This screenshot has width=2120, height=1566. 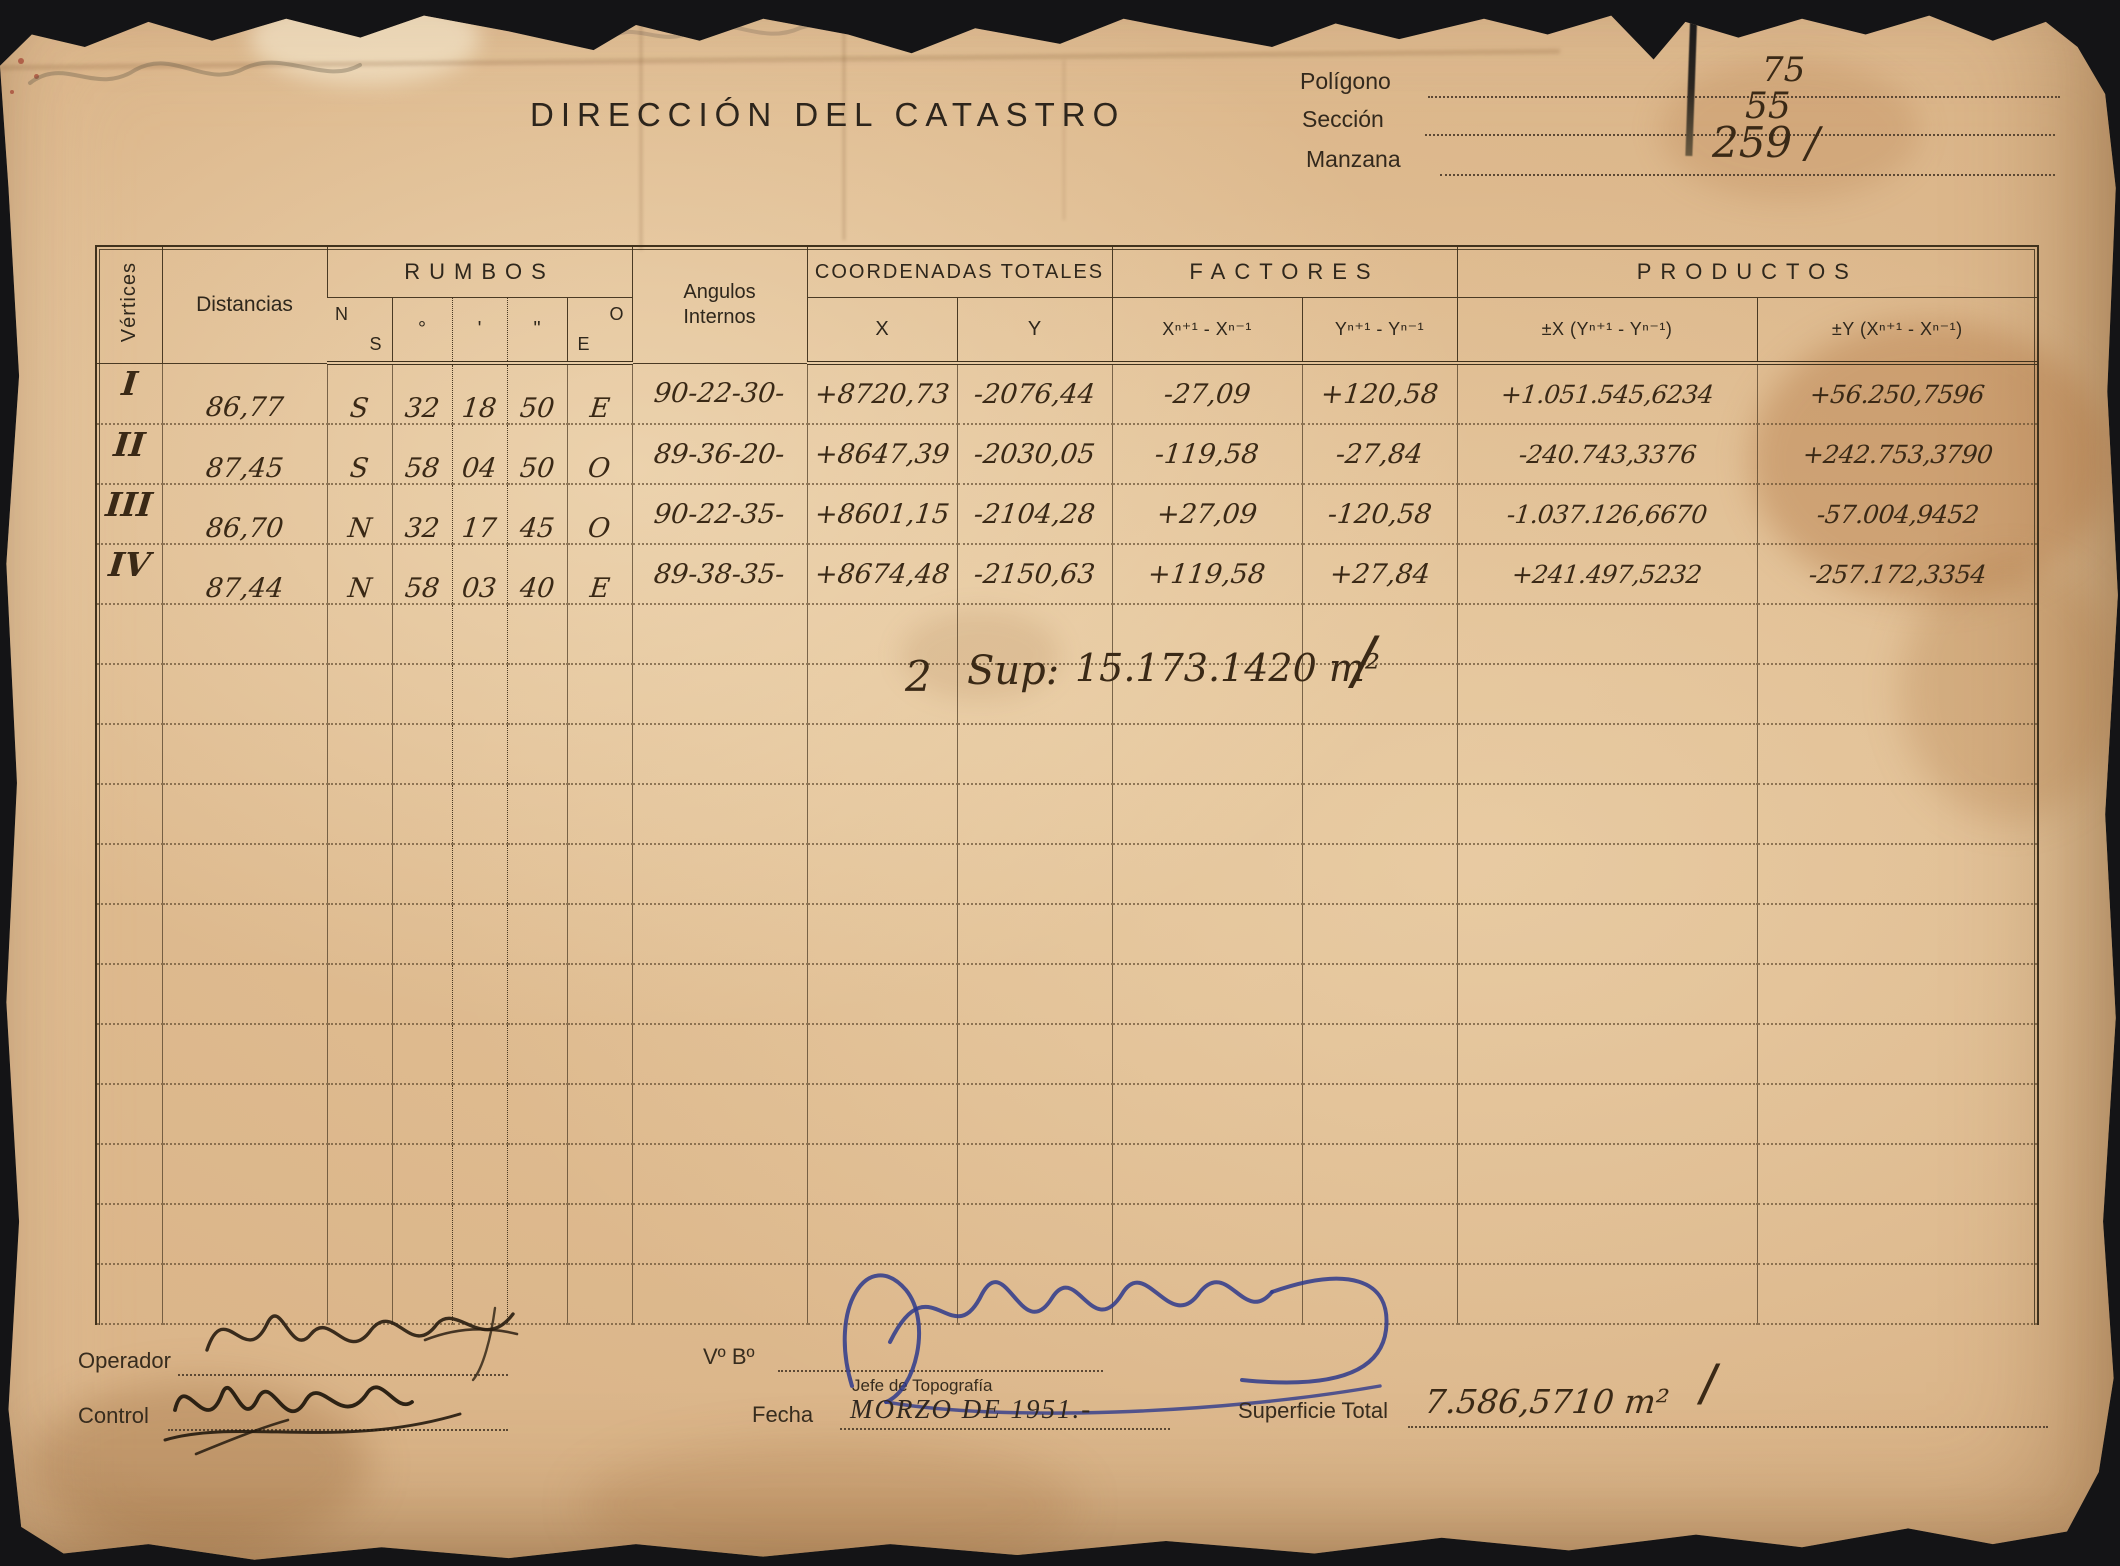 I want to click on header-y: Y, so click(x=1034, y=331).